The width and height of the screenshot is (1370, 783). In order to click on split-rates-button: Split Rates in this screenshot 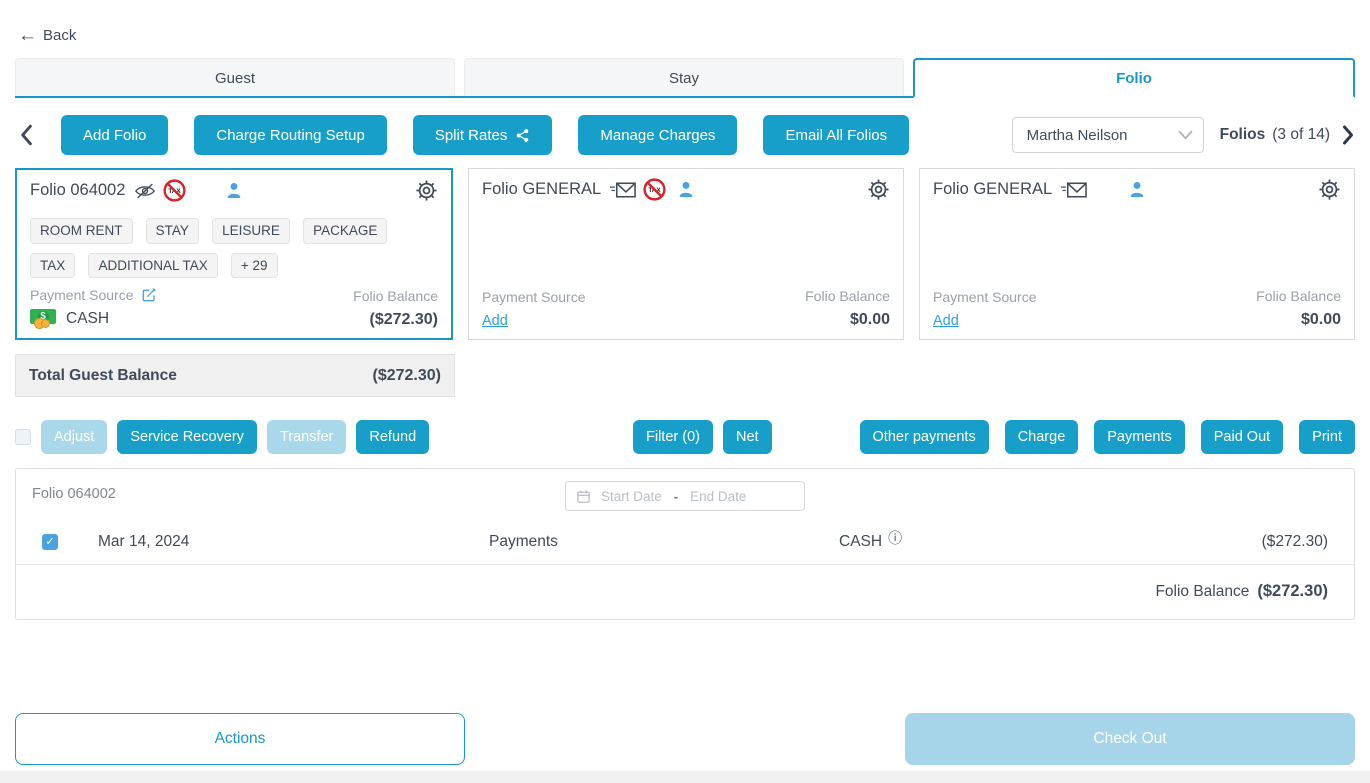, I will do `click(482, 135)`.